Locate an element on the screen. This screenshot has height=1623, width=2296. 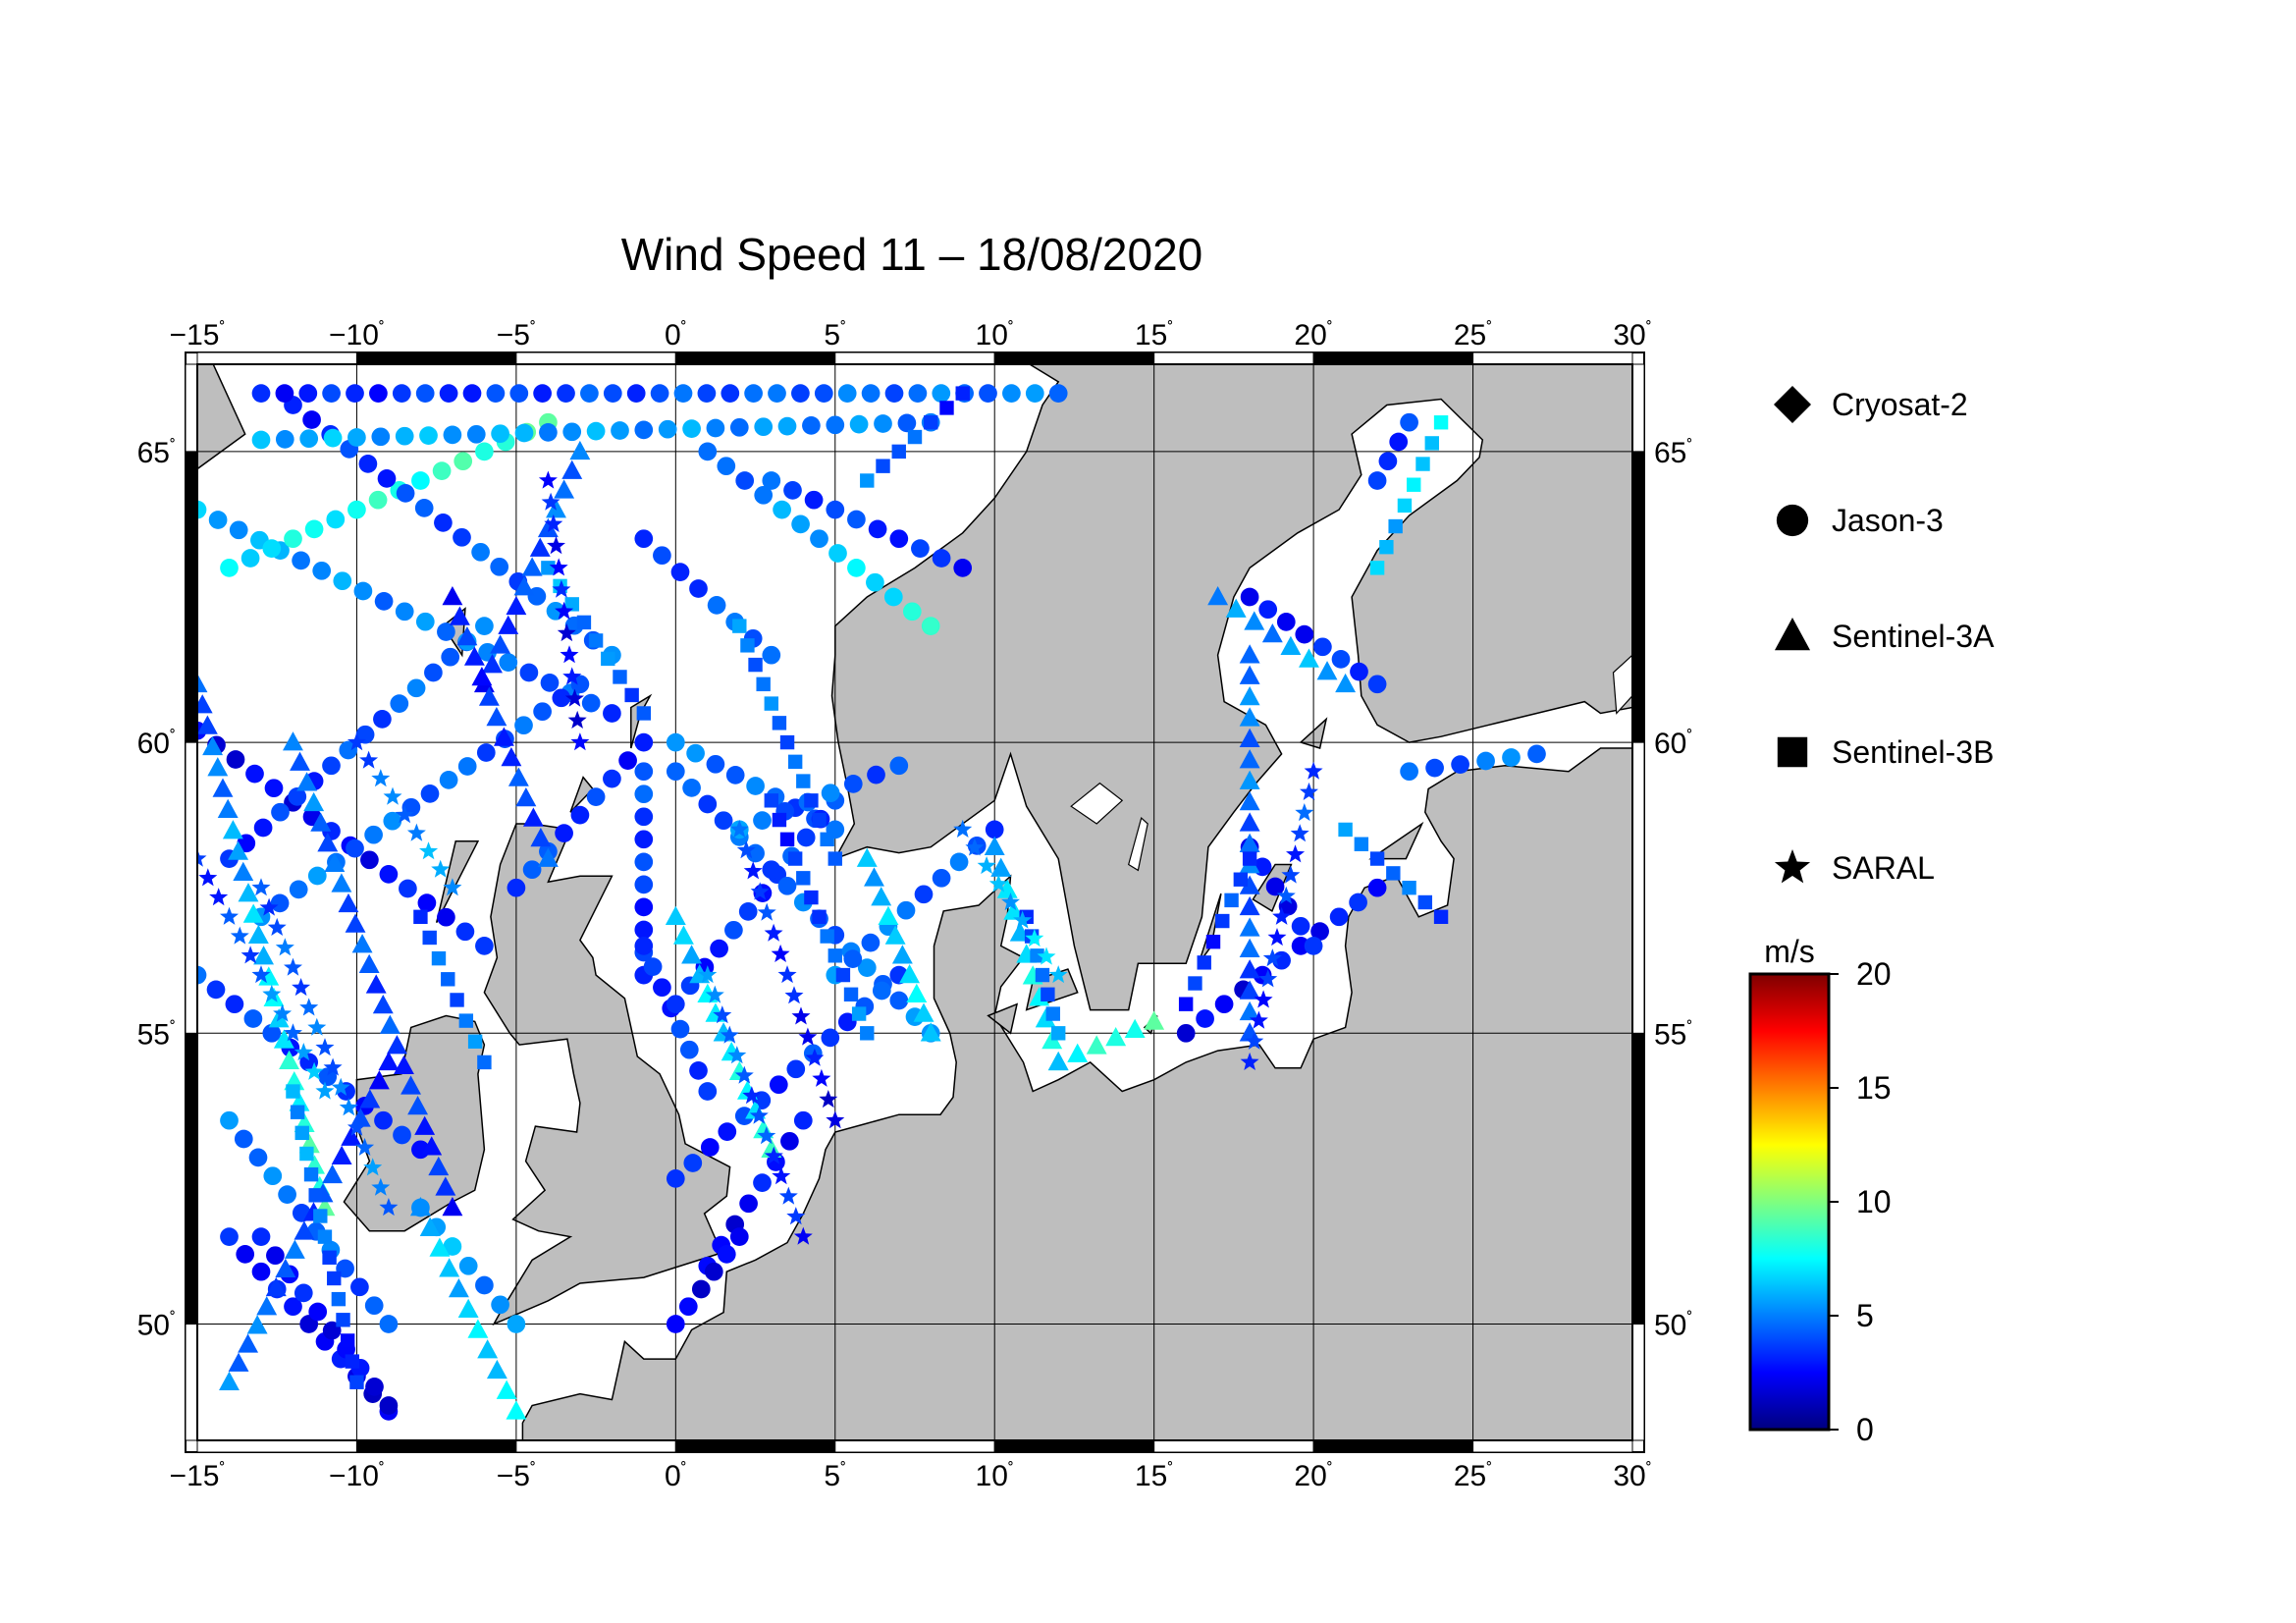
lat-tick-label-right: 60˚ is located at coordinates (1673, 744).